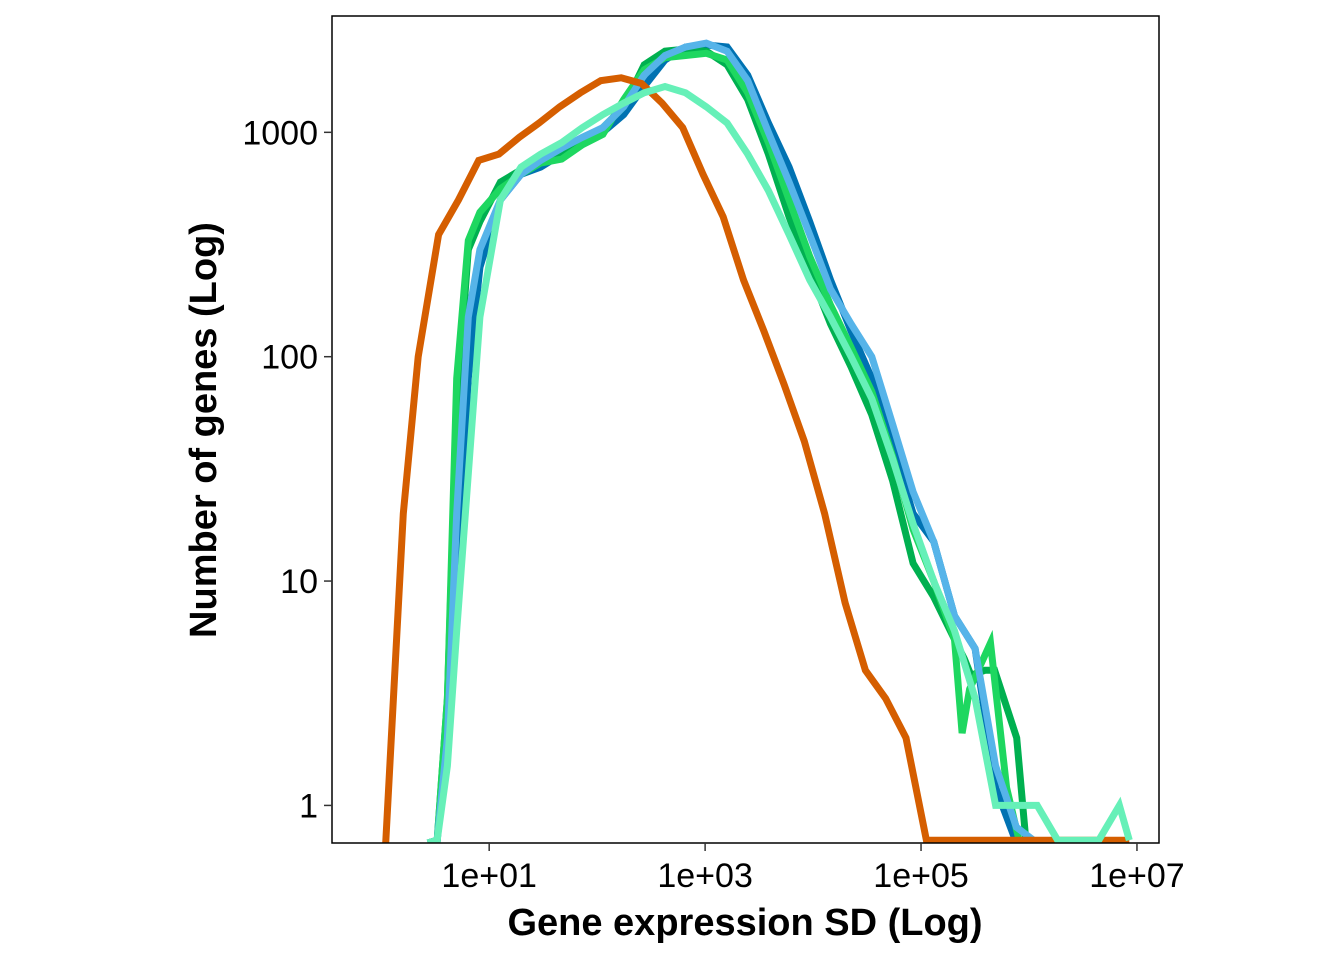 The image size is (1344, 960). I want to click on y-tick-label: 1, so click(308, 806).